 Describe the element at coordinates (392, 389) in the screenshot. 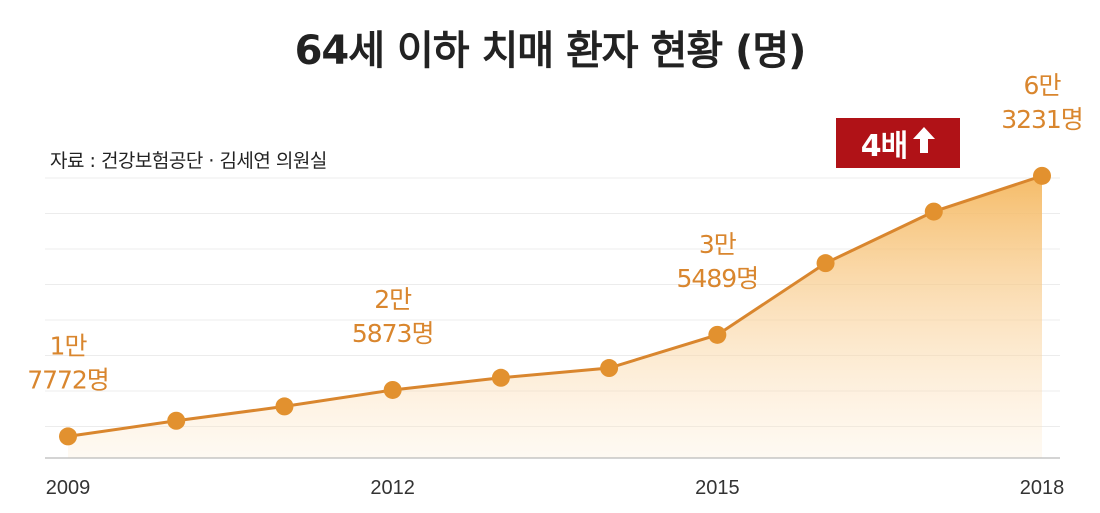

I see `data-point-2012` at that location.